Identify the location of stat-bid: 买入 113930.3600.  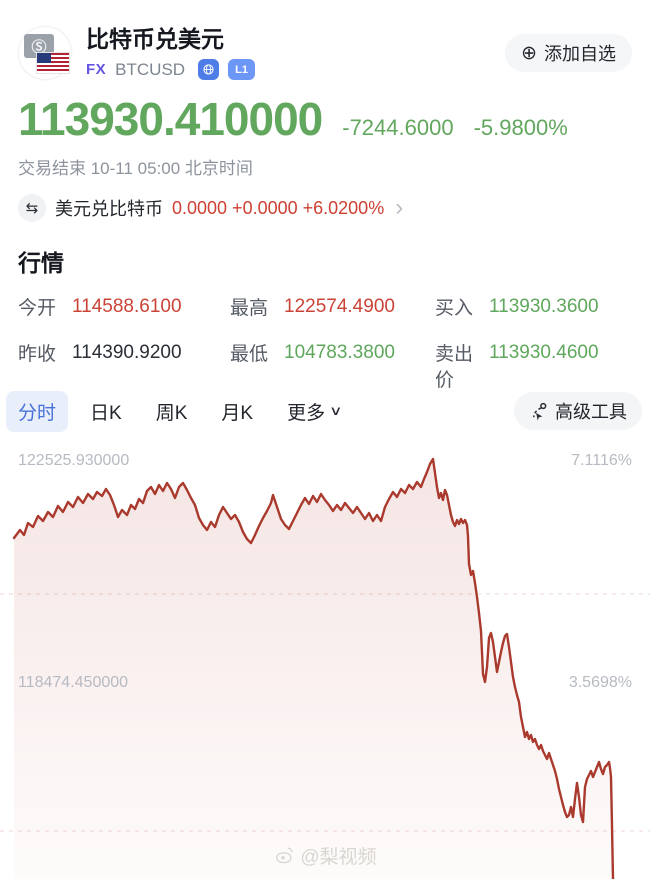
(533, 311).